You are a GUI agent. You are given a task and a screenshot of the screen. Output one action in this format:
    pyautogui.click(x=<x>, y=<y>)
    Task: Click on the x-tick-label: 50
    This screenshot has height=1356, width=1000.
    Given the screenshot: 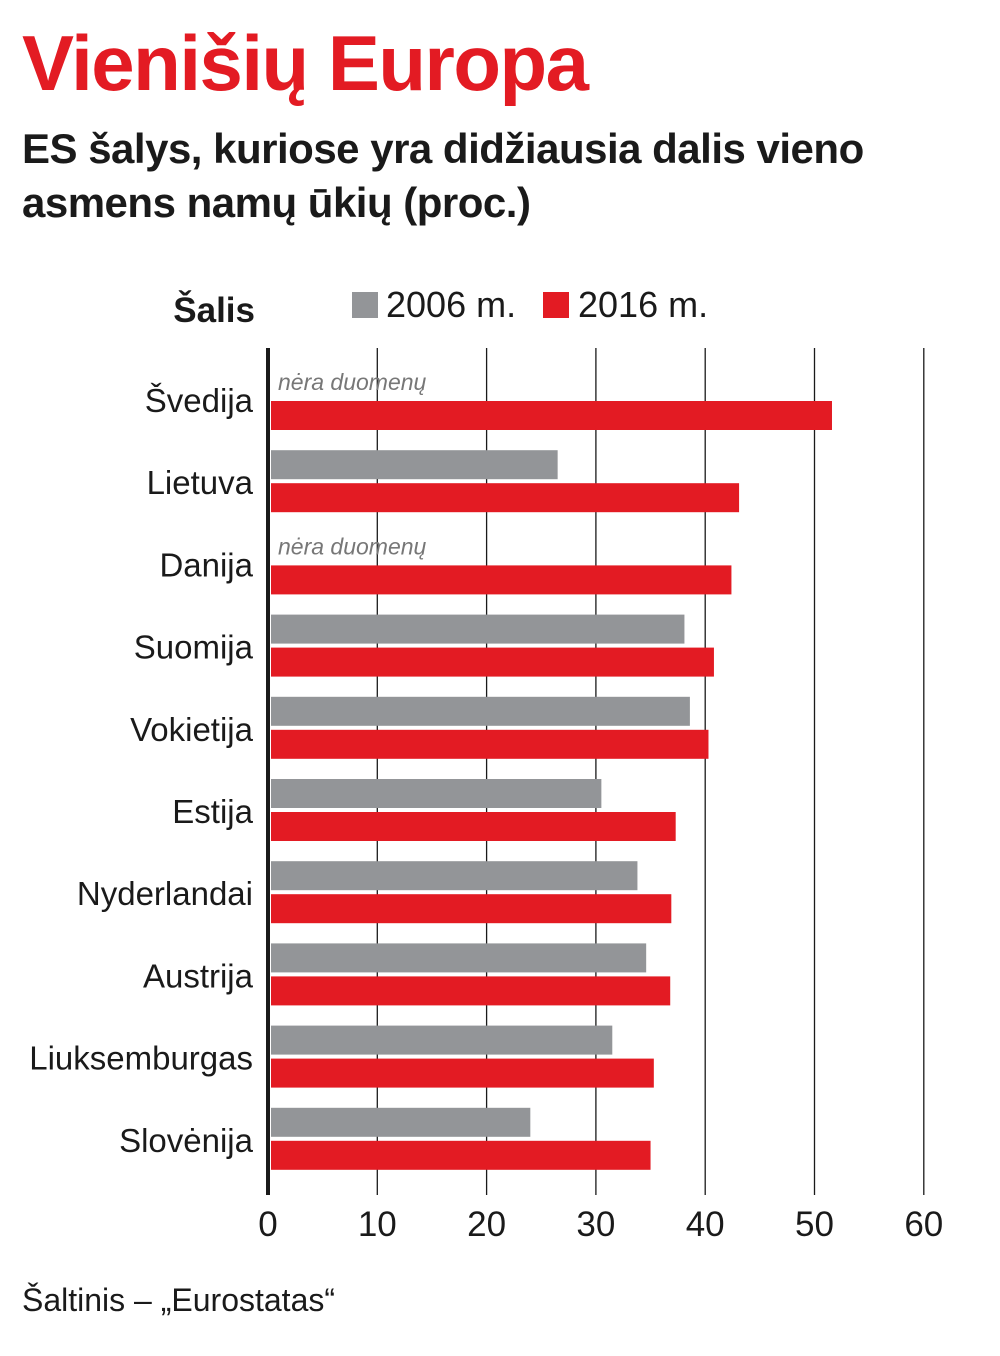 What is the action you would take?
    pyautogui.click(x=814, y=1224)
    